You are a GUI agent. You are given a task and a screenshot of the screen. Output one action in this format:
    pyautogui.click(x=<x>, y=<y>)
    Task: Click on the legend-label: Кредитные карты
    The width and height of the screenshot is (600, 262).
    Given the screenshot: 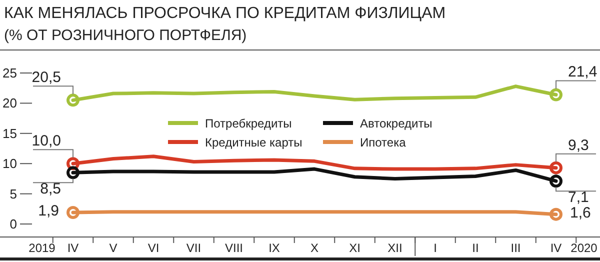 What is the action you would take?
    pyautogui.click(x=253, y=143)
    